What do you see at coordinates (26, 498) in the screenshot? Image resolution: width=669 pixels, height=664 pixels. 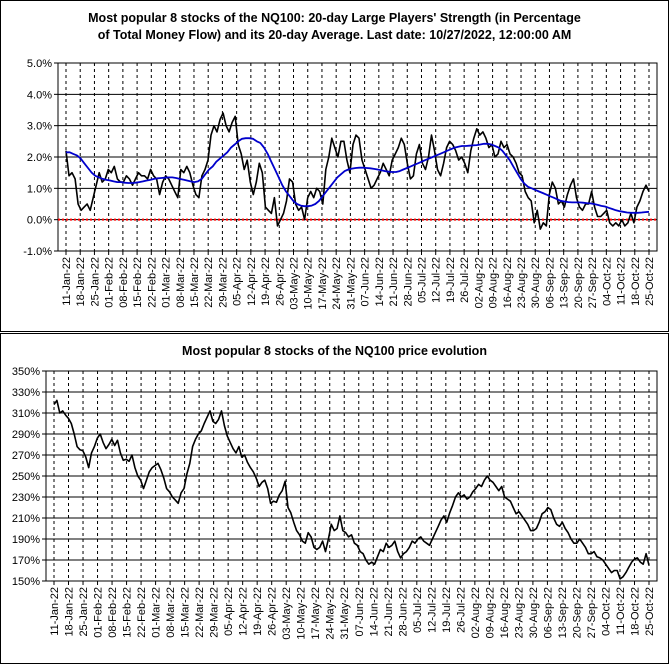 I see `y-tick-label: 230%` at bounding box center [26, 498].